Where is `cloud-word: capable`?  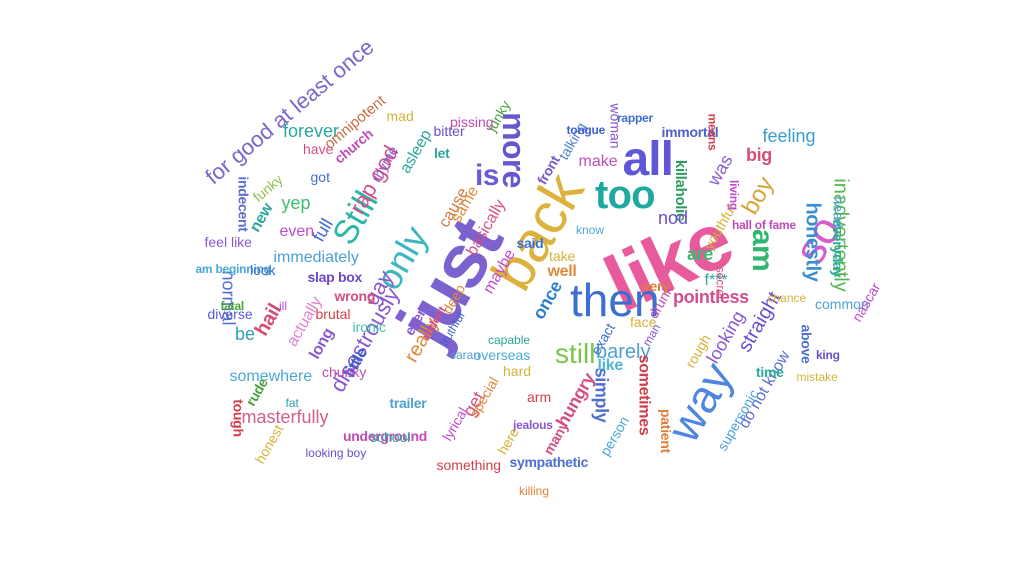
cloud-word: capable is located at coordinates (509, 340).